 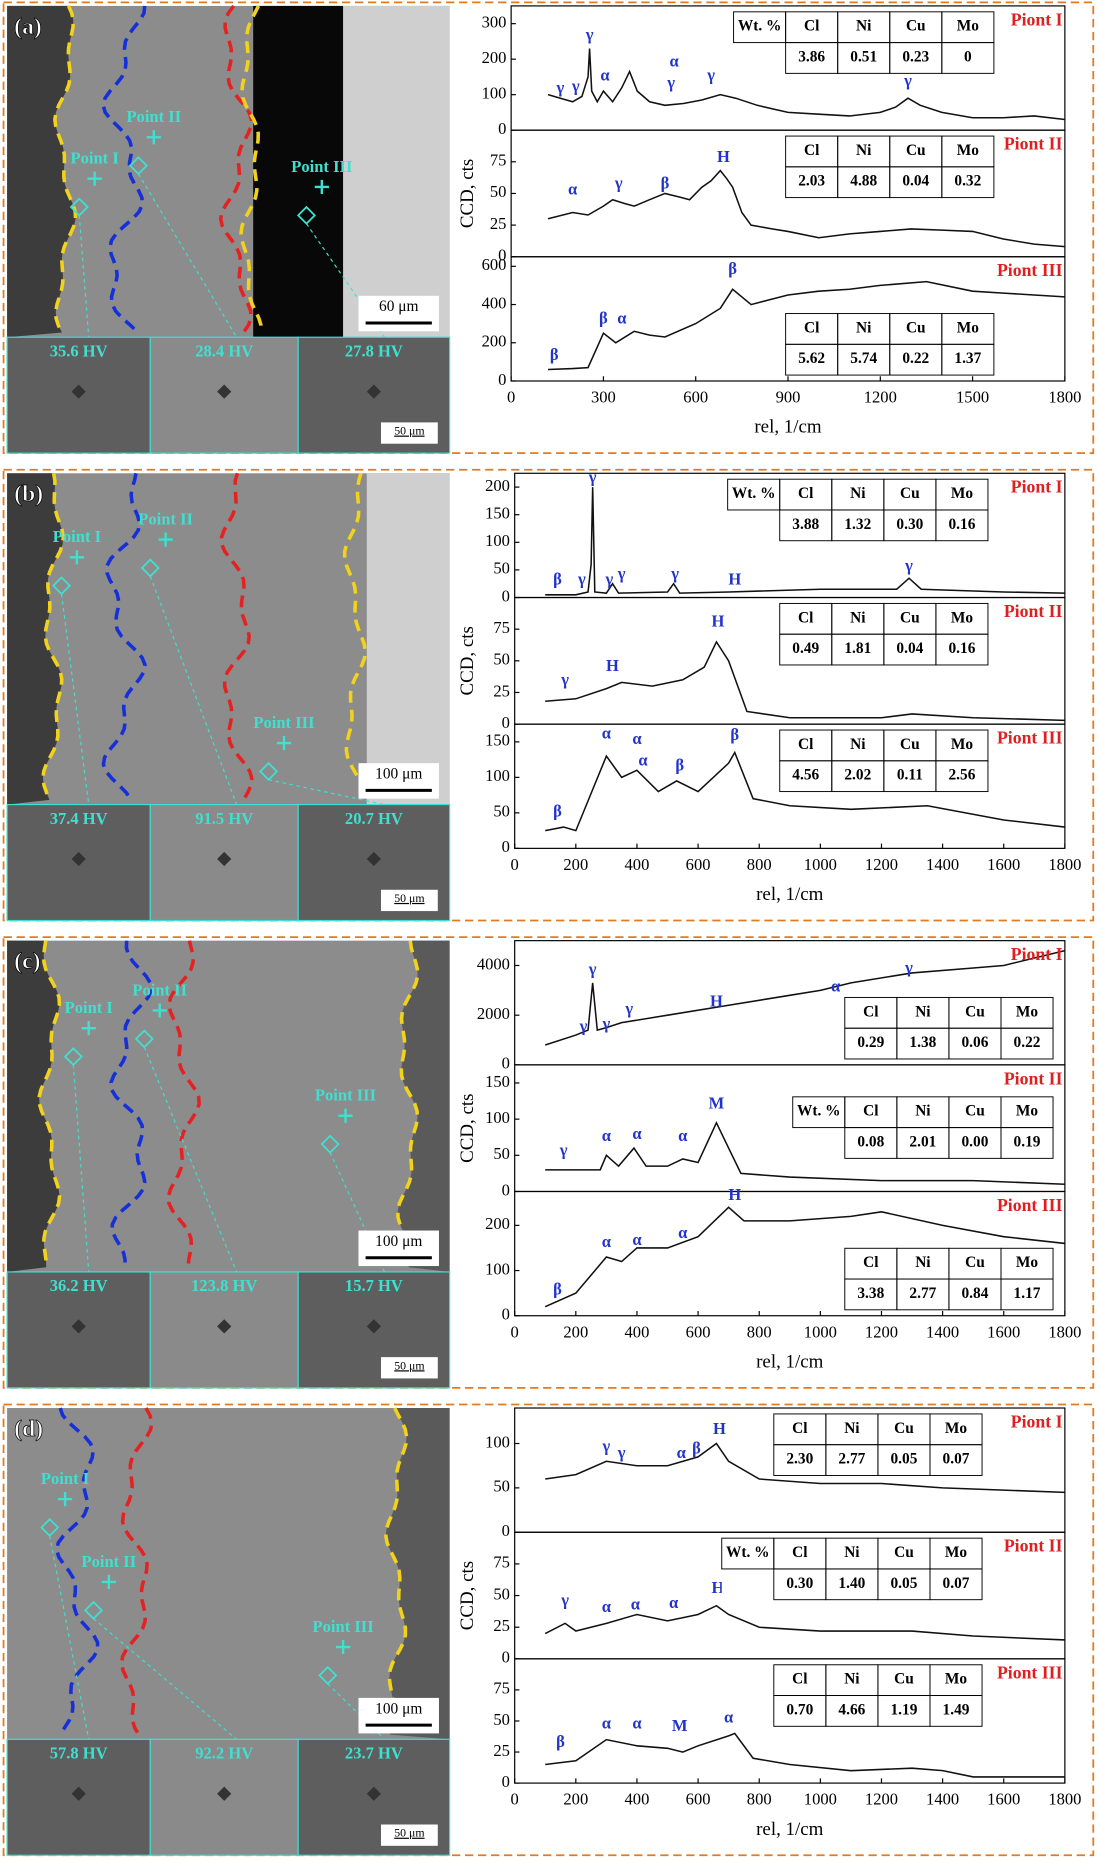 I want to click on table-value: 2.56, so click(x=961, y=775).